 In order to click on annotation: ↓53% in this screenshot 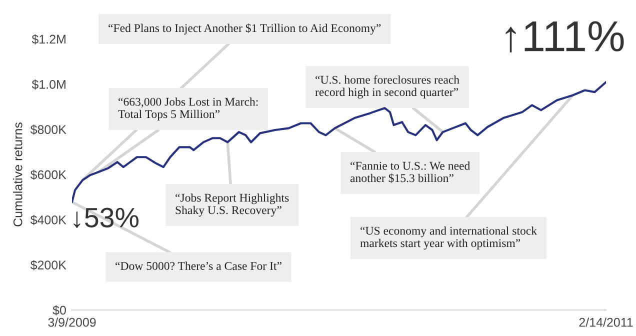, I will do `click(106, 218)`.